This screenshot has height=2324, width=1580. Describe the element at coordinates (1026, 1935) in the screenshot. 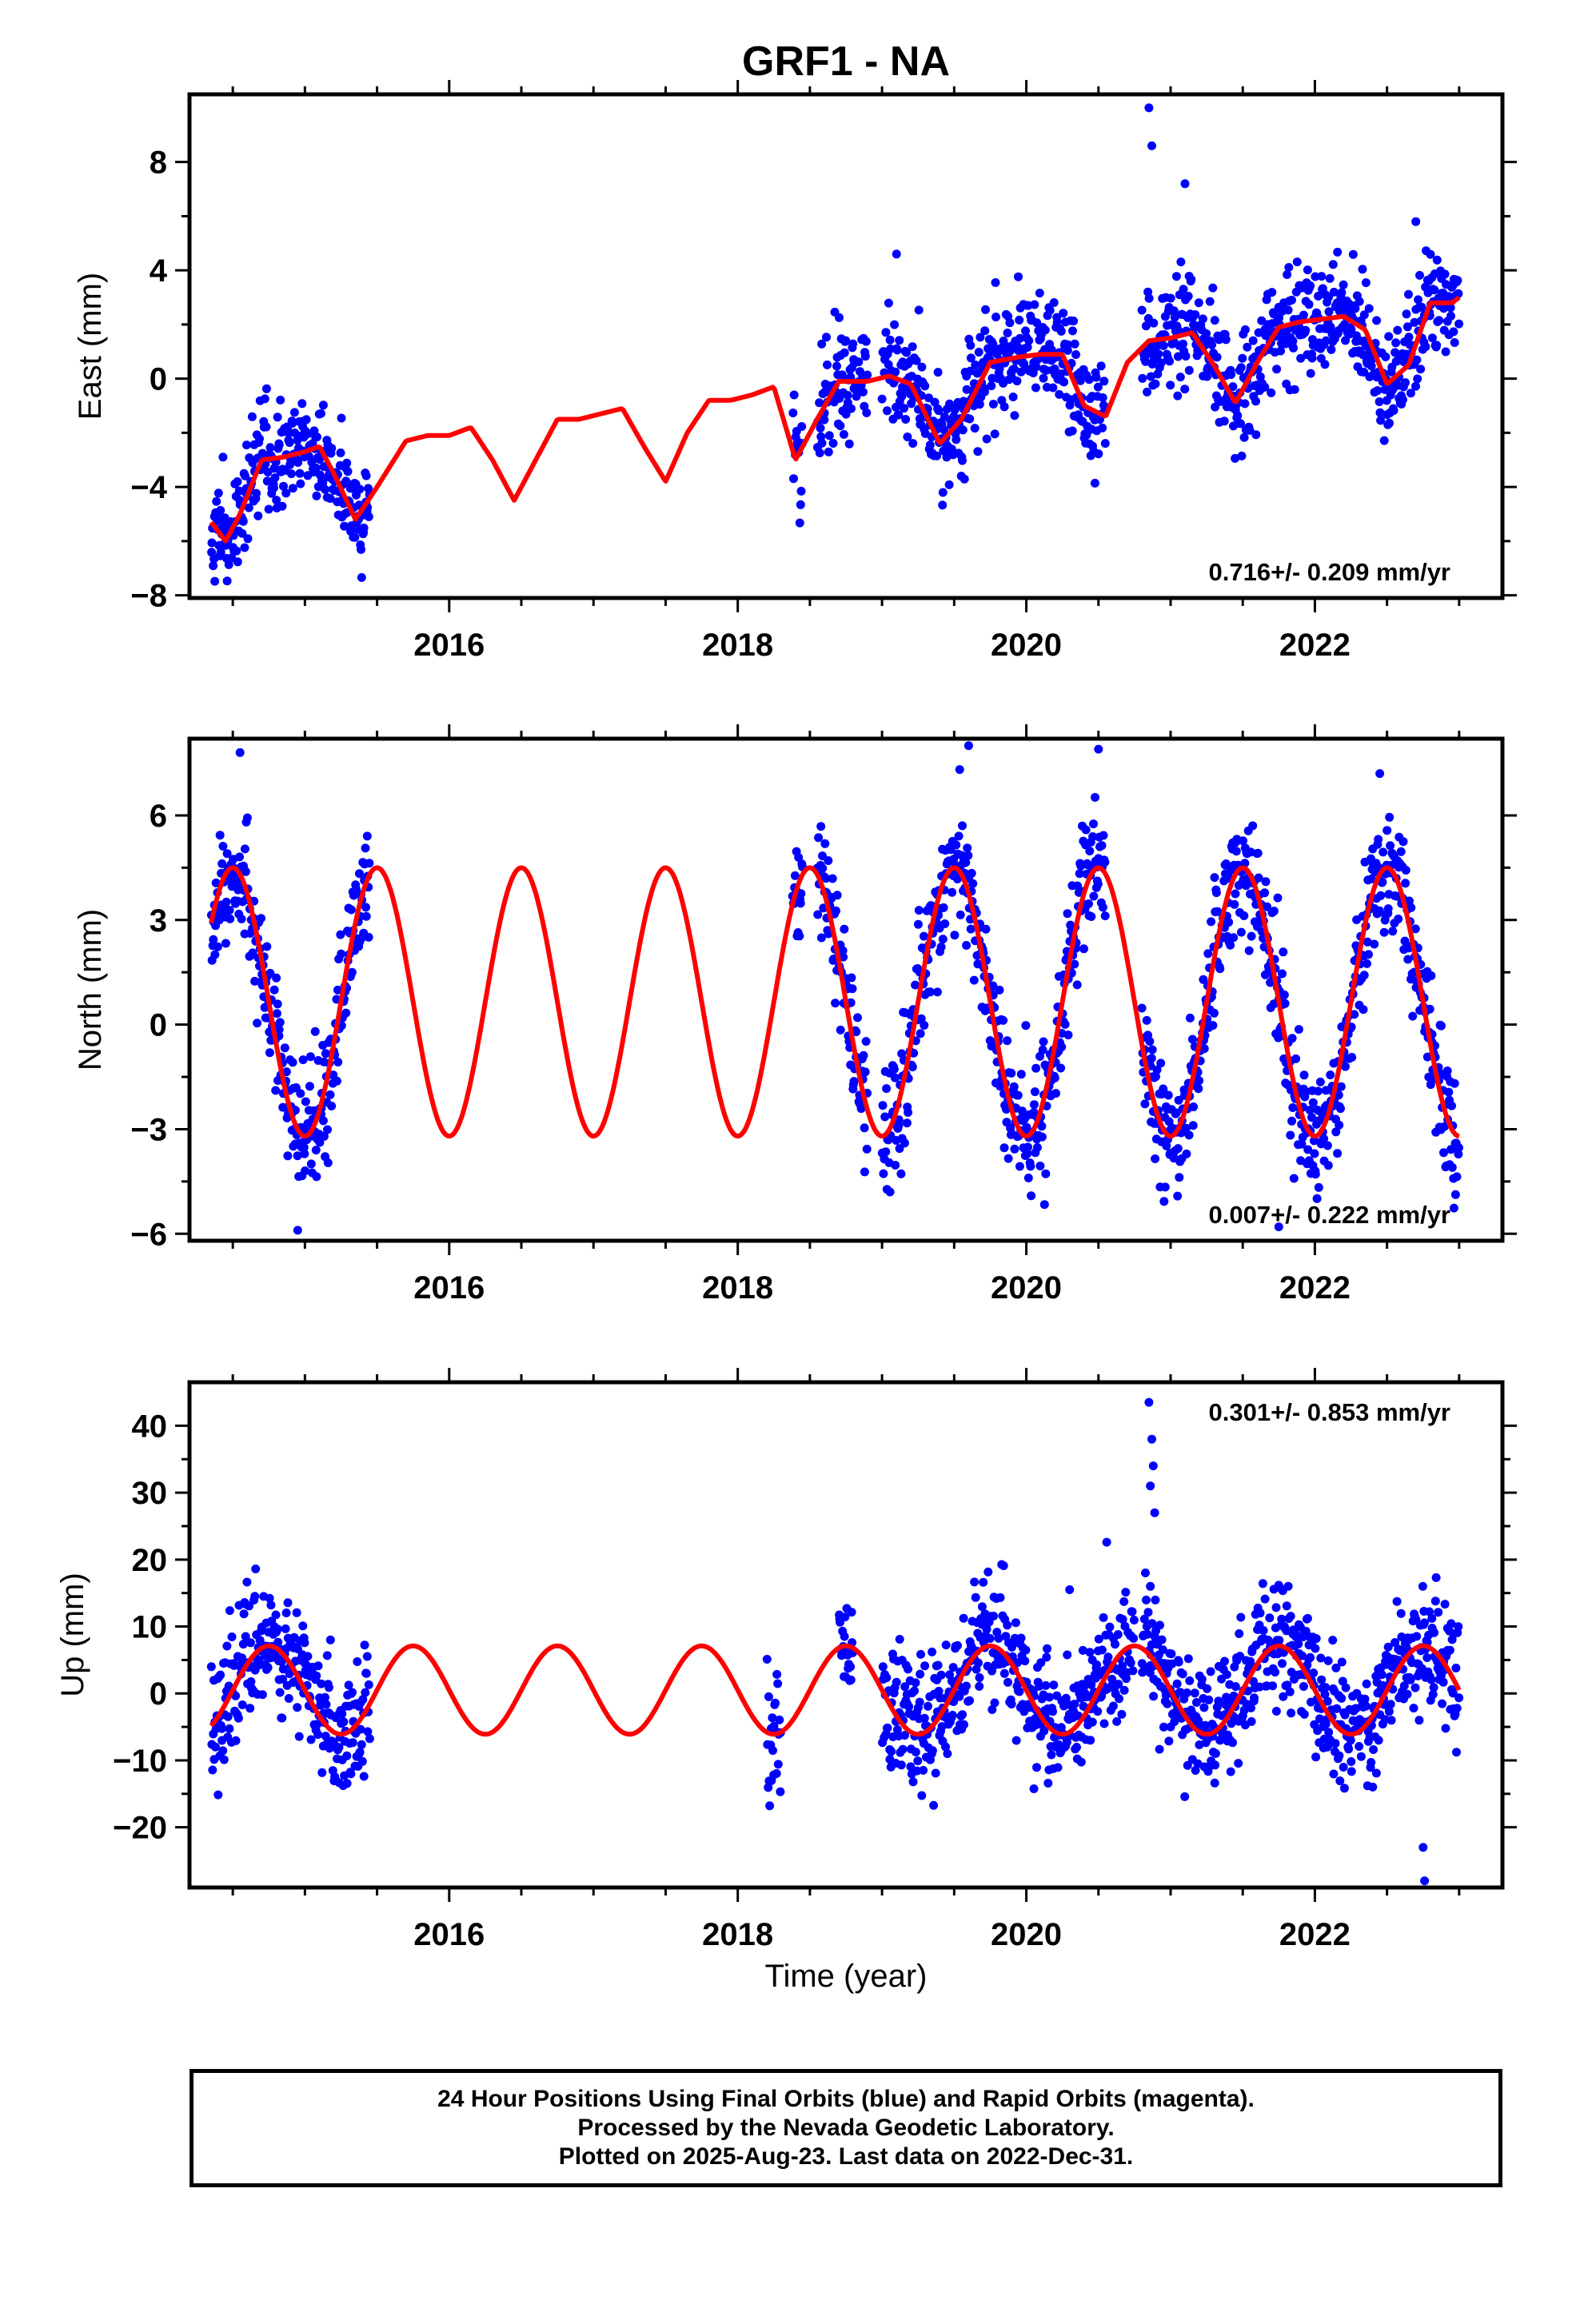

I see `x-tick-label: 2020` at that location.